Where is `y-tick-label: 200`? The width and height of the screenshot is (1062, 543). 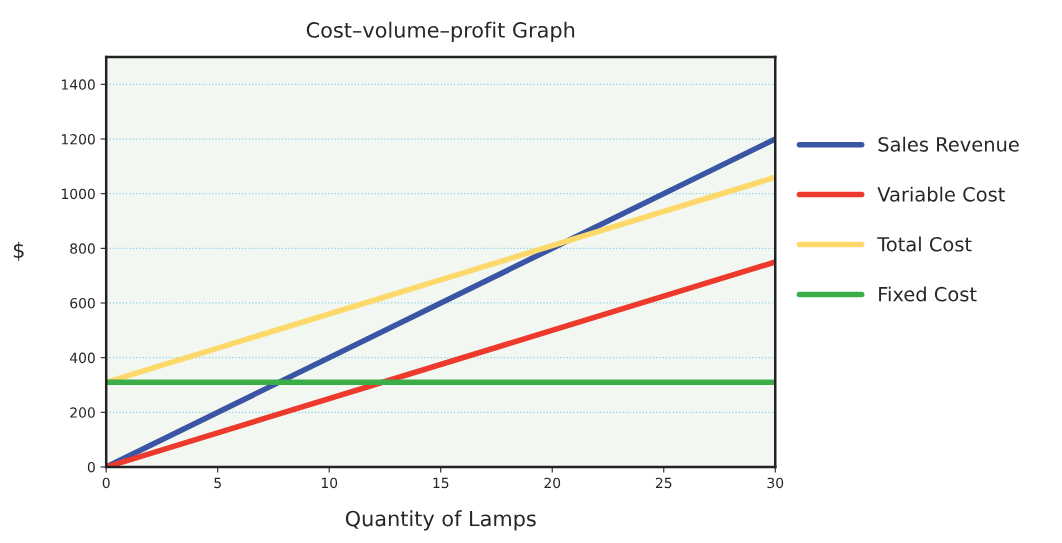 y-tick-label: 200 is located at coordinates (82, 412).